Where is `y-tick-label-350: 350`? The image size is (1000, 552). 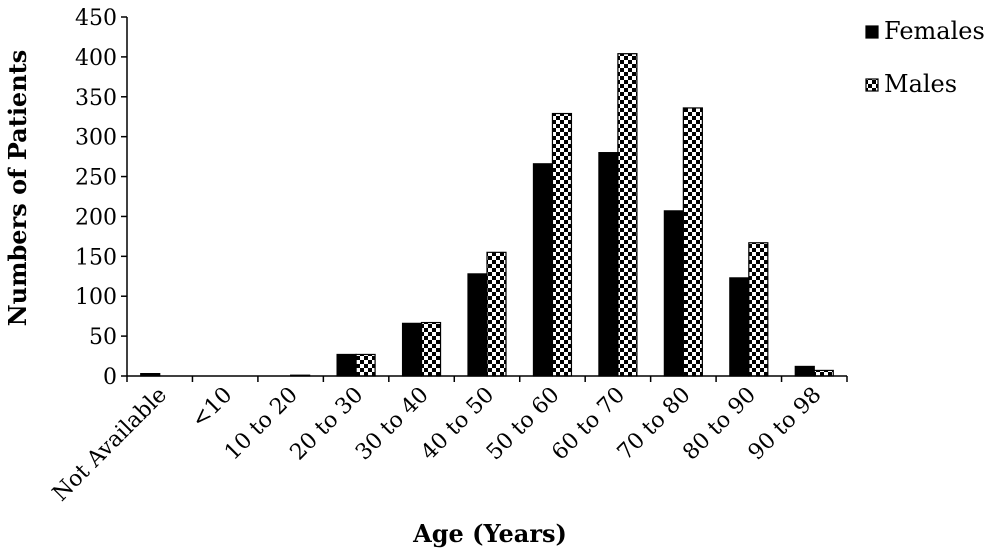
y-tick-label-350: 350 is located at coordinates (96, 98).